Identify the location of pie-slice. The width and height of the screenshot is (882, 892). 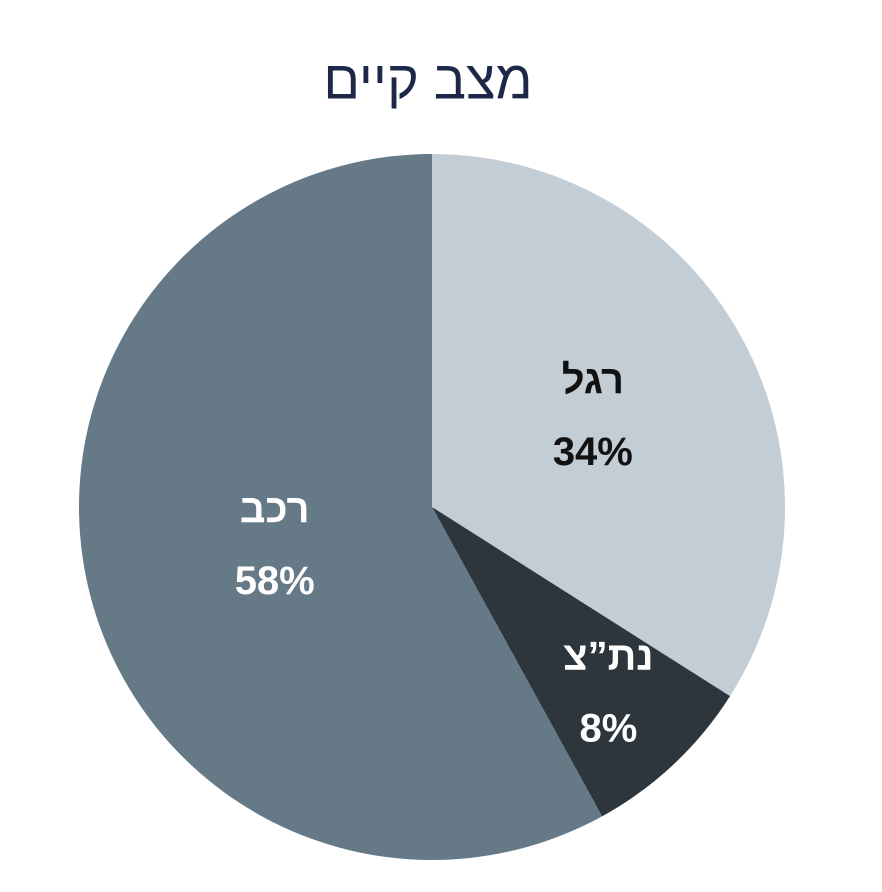
(581, 662).